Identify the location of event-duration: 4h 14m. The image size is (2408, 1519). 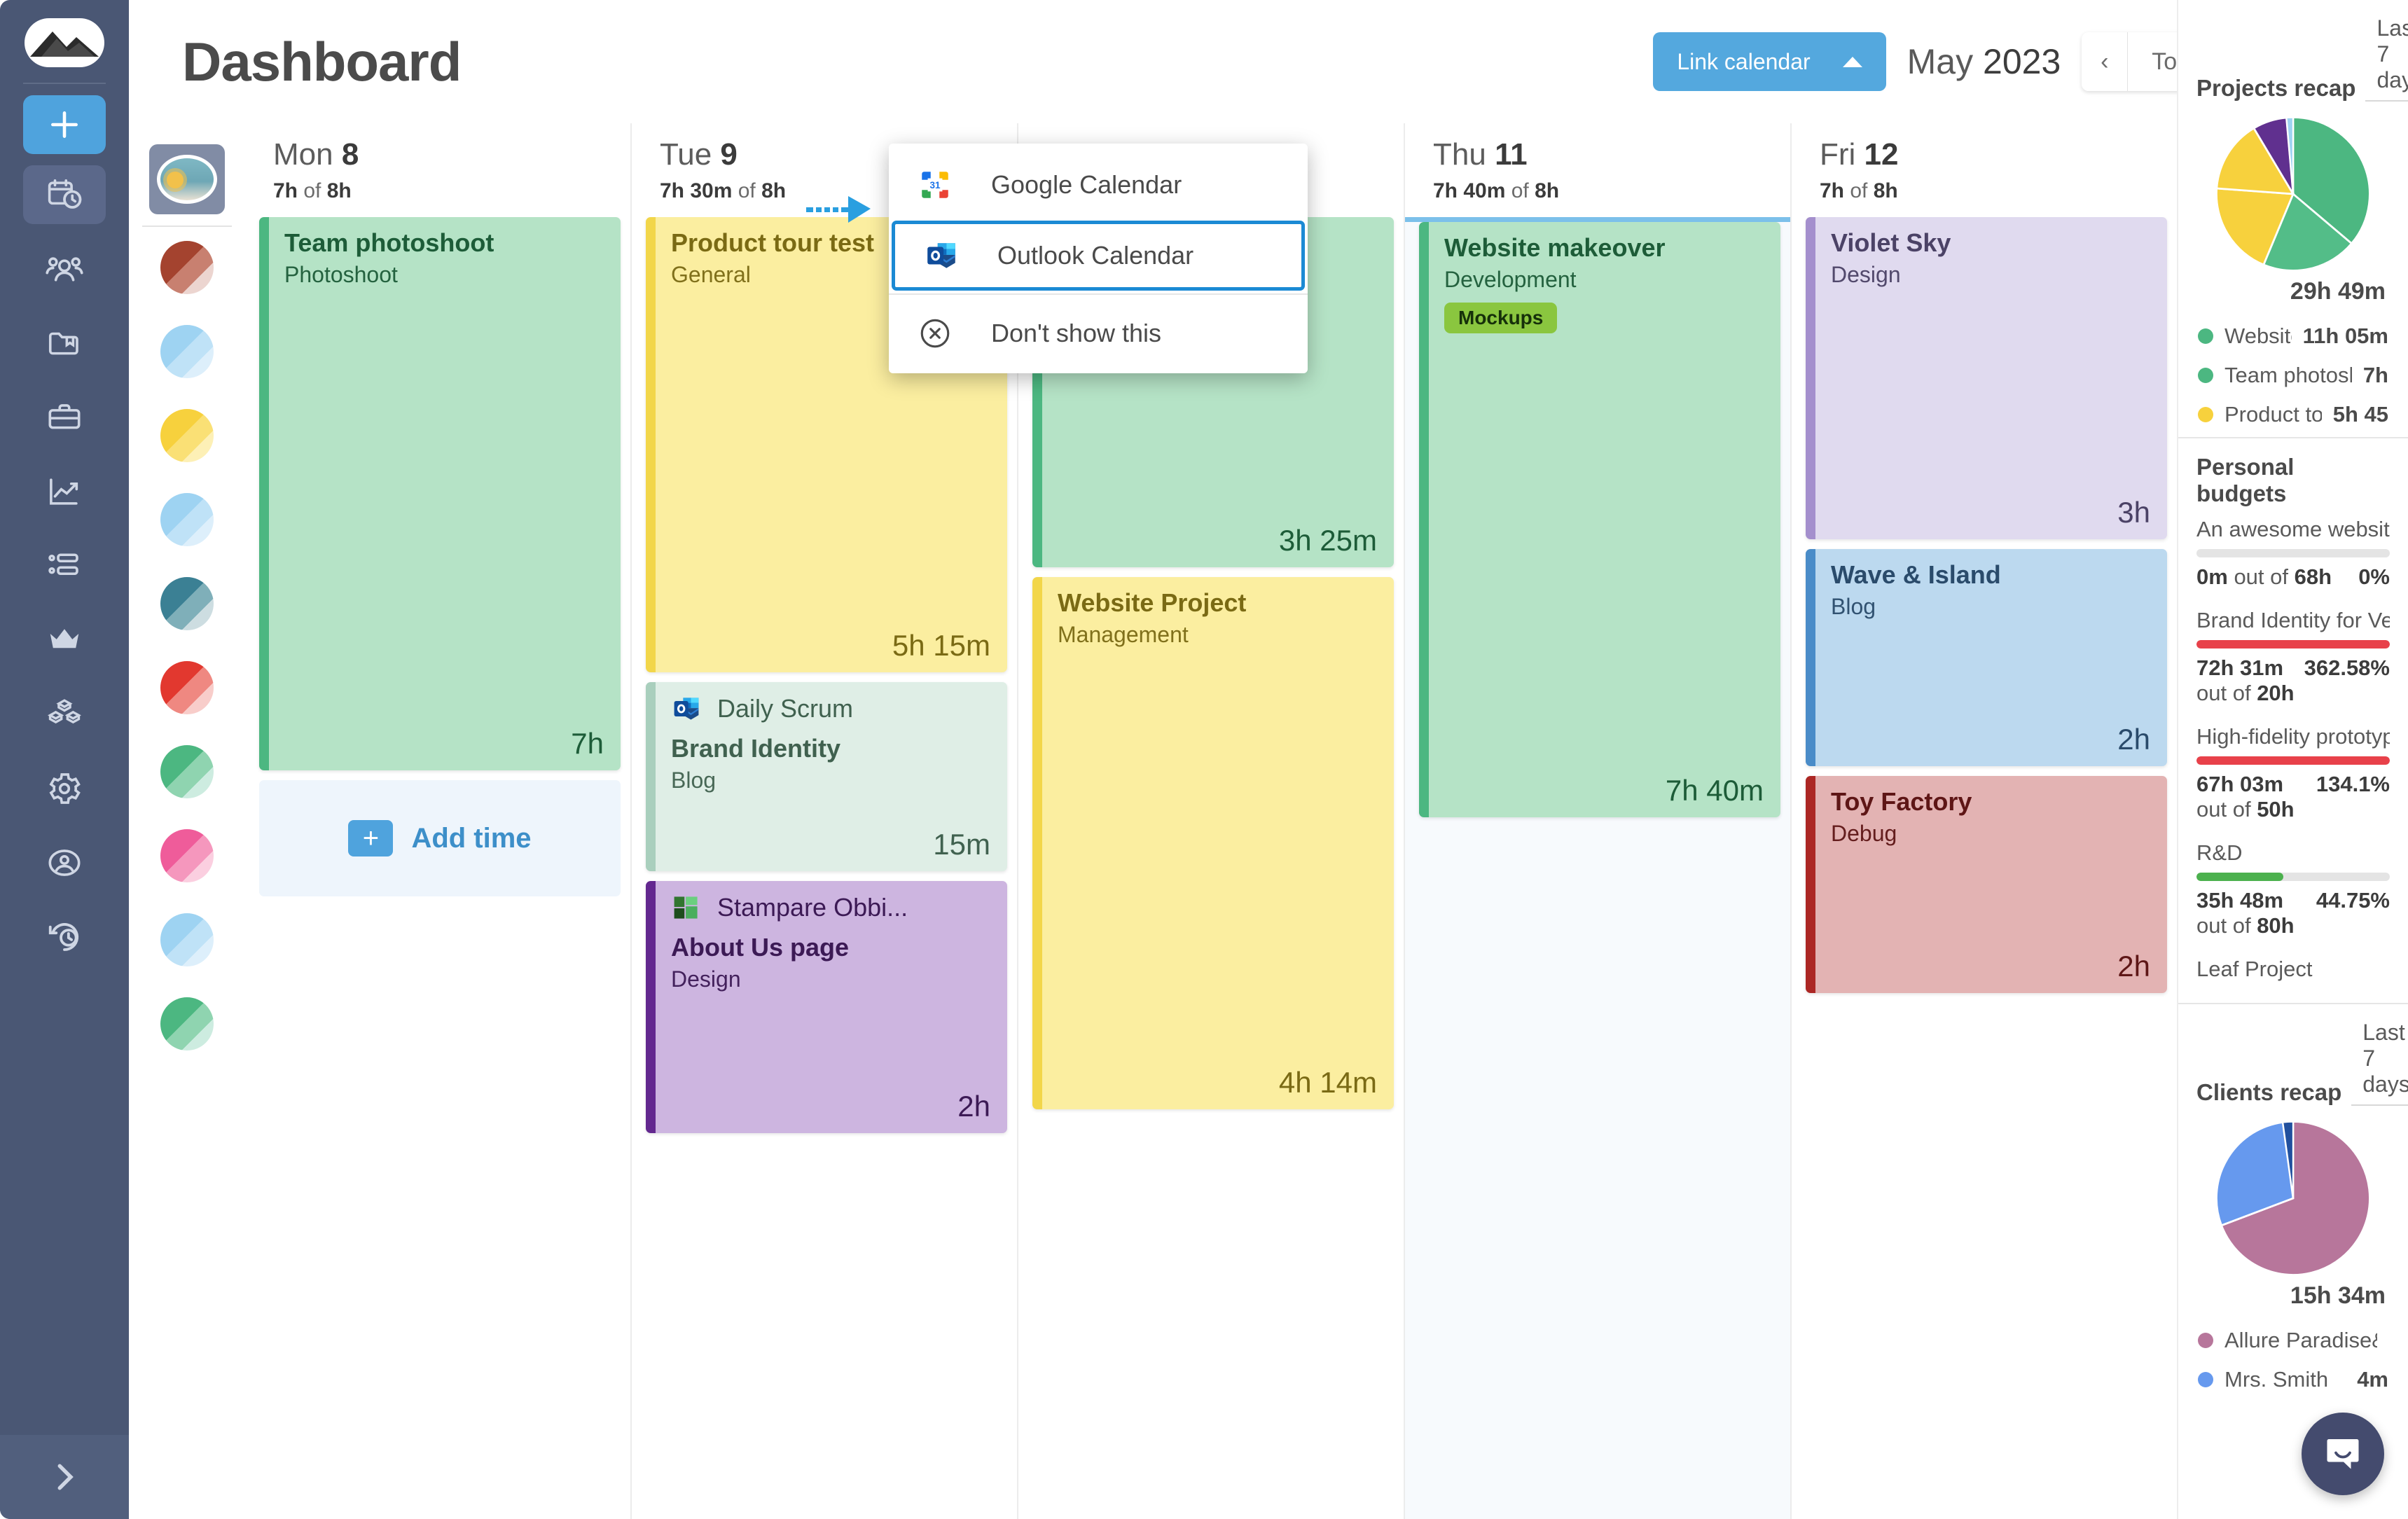
(1327, 1082).